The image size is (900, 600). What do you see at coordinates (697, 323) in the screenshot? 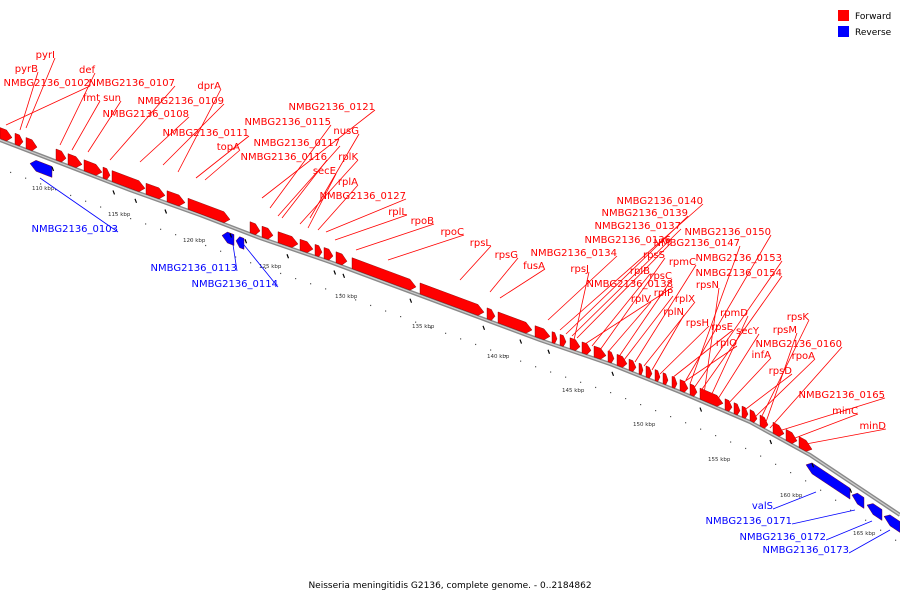
I see `forward-gene-label-42: rpsH` at bounding box center [697, 323].